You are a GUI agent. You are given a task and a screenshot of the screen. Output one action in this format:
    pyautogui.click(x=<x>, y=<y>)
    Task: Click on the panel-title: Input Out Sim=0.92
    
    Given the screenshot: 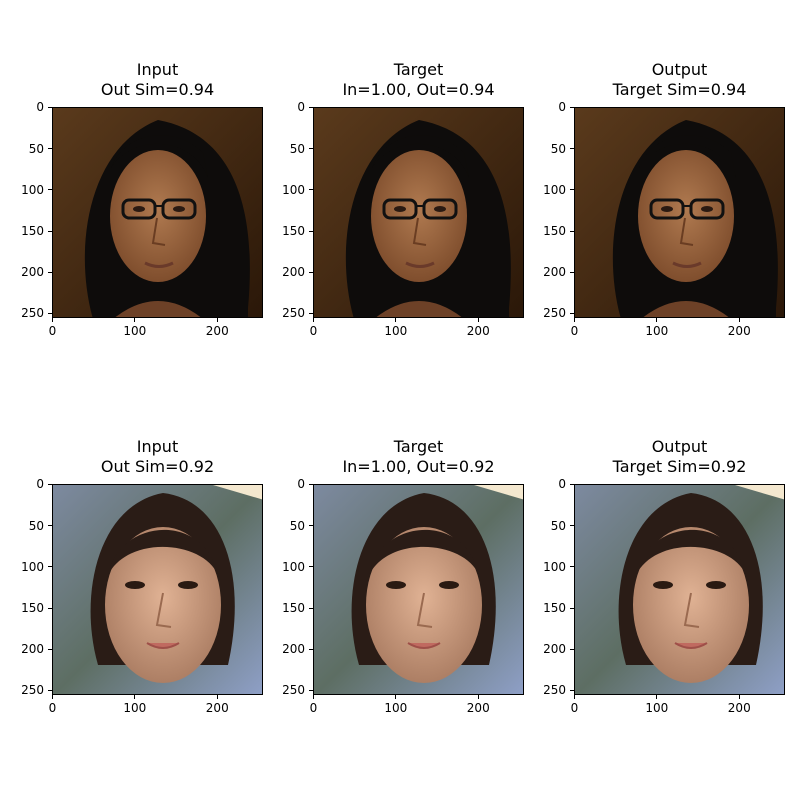 What is the action you would take?
    pyautogui.click(x=158, y=457)
    